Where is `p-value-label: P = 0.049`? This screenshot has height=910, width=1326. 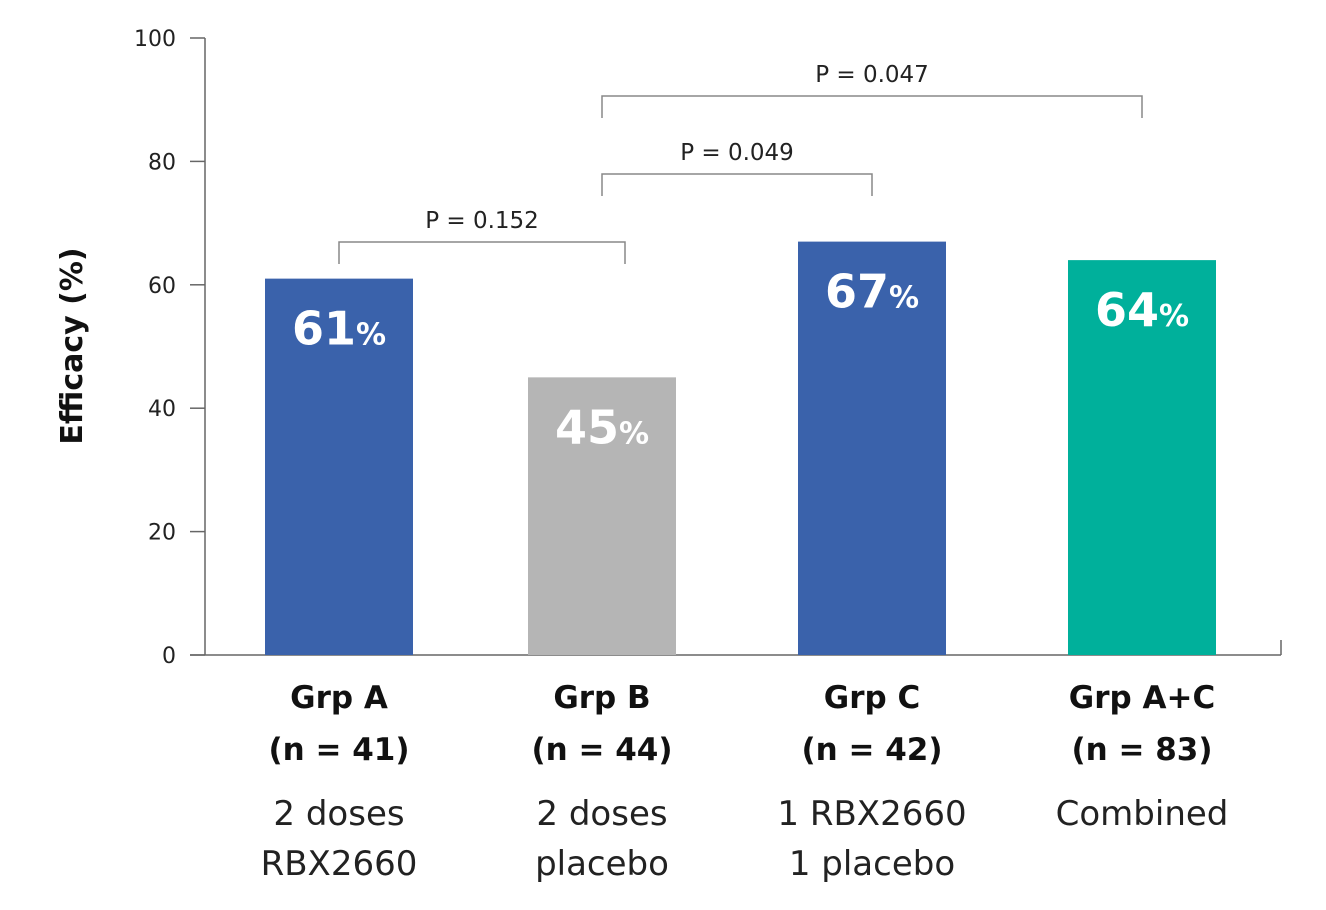 p-value-label: P = 0.049 is located at coordinates (737, 153).